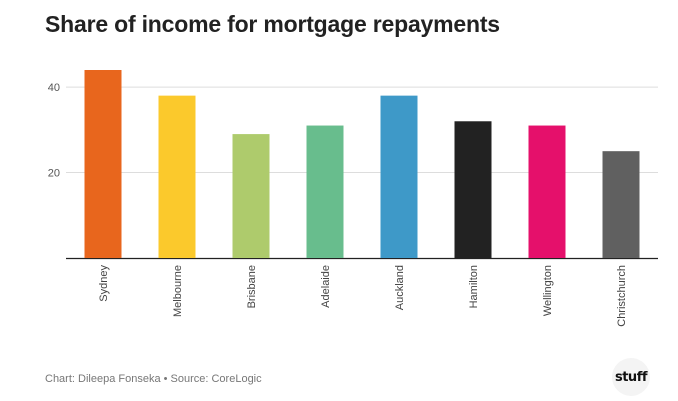  Describe the element at coordinates (251, 196) in the screenshot. I see `bar-brisbane` at that location.